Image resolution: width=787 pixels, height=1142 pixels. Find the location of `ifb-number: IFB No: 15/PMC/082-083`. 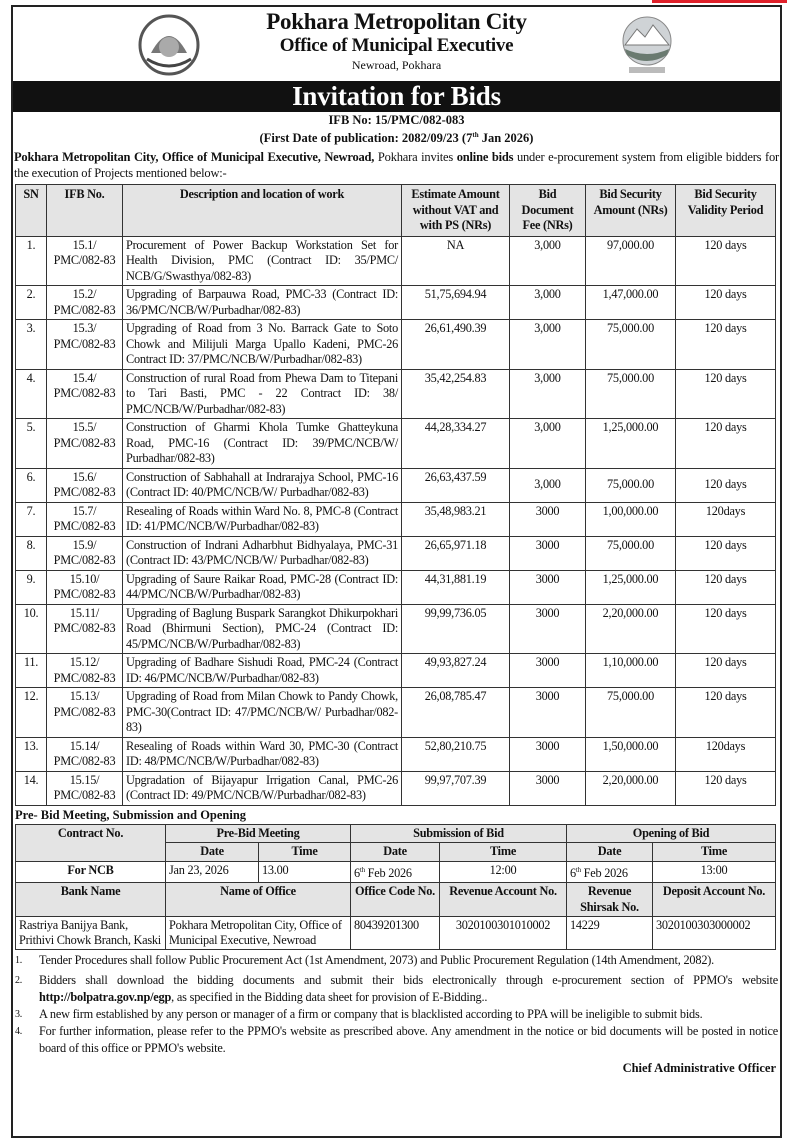

ifb-number: IFB No: 15/PMC/082-083 is located at coordinates (396, 120).